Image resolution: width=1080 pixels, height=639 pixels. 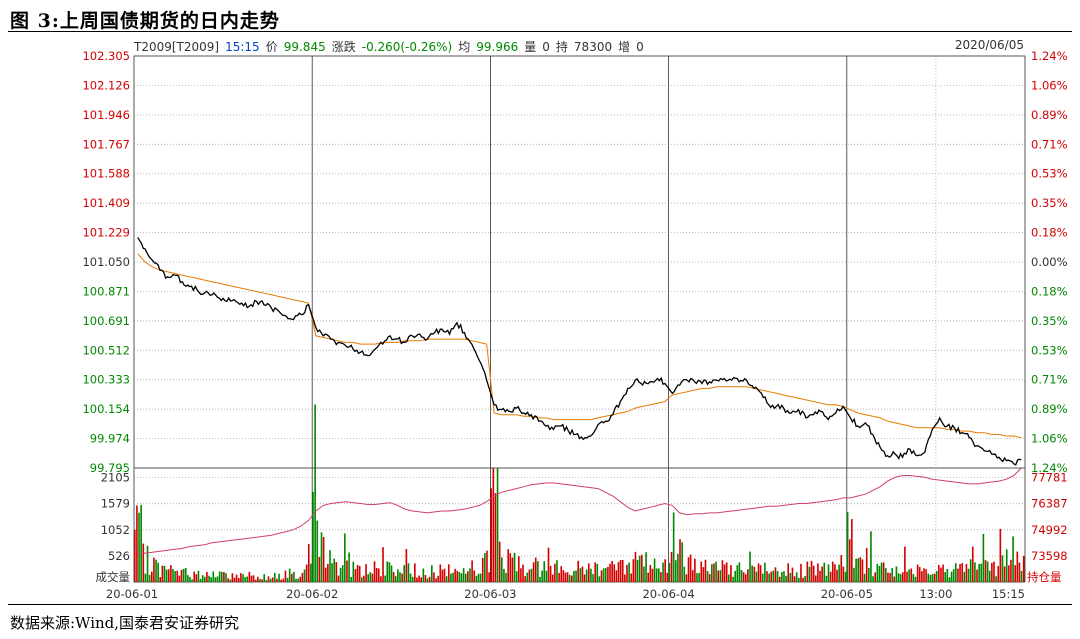 I want to click on y-left-tick-label: 101.946, so click(x=106, y=115).